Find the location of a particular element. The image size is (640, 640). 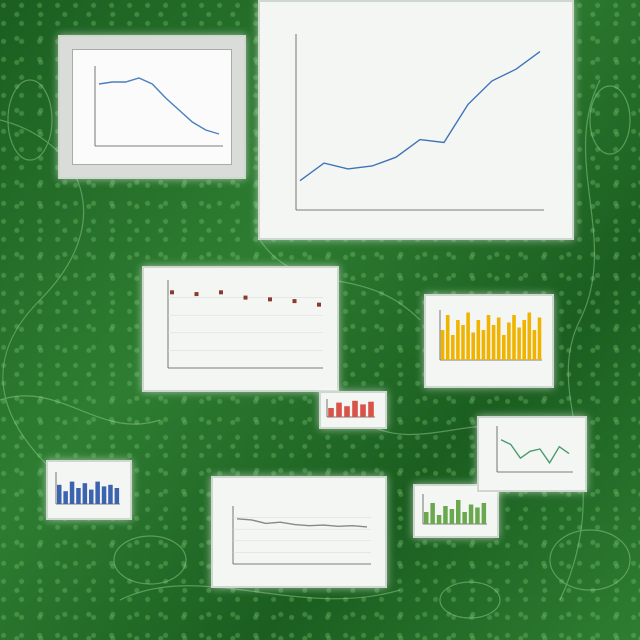

bar-chart-green is located at coordinates (454, 509).